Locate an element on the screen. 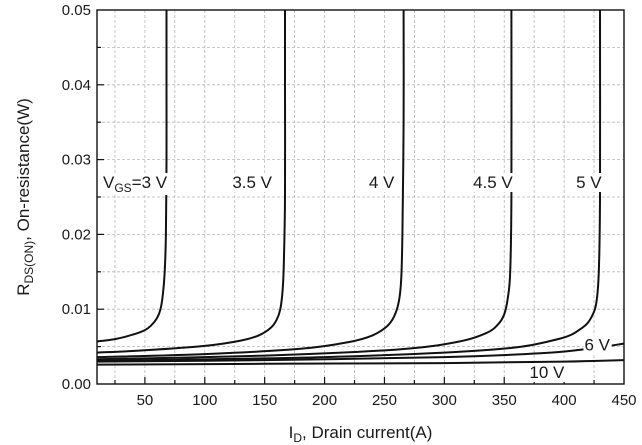 This screenshot has height=445, width=642. y-tick-label: 0.01 is located at coordinates (76, 309).